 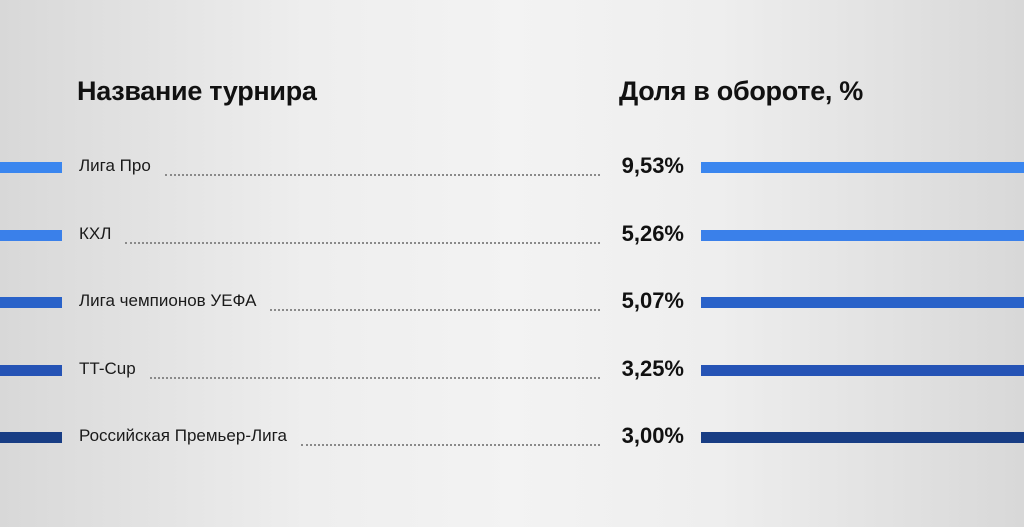 What do you see at coordinates (183, 435) in the screenshot?
I see `tournament-name: Российская Премьер-Лига` at bounding box center [183, 435].